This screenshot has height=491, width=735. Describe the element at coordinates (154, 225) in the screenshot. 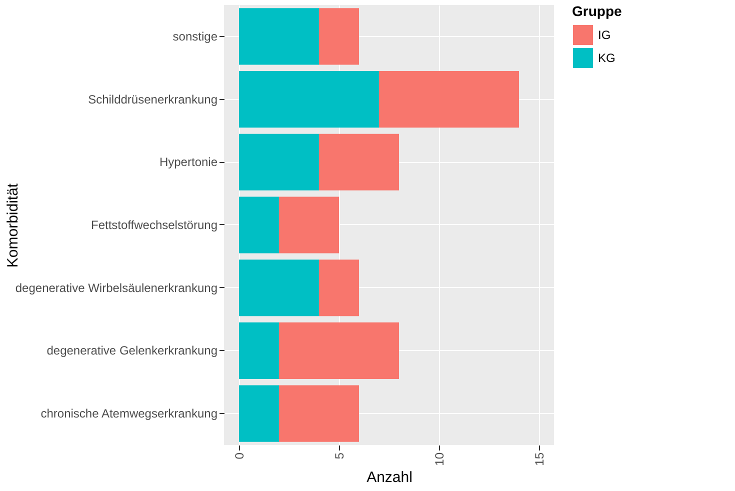

I see `y-tick-label: Fettstoffwechselstörung` at that location.